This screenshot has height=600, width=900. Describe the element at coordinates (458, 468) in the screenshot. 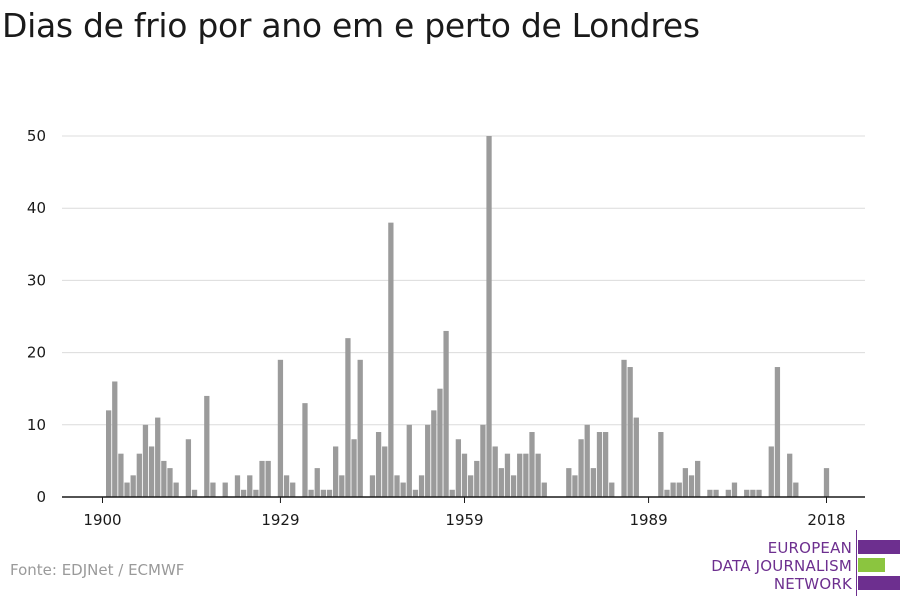

I see `bar-1958` at that location.